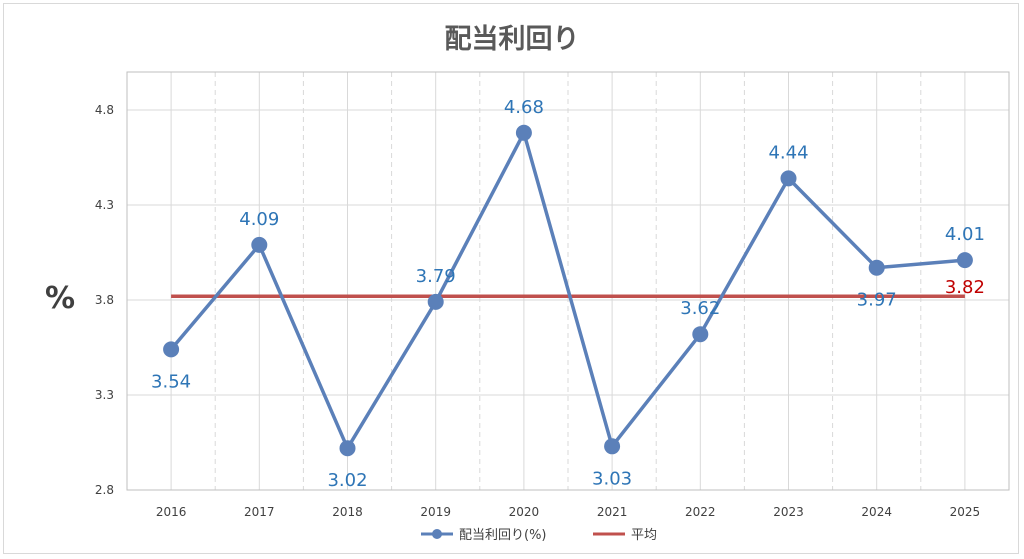  What do you see at coordinates (104, 205) in the screenshot?
I see `y-tick-label: 4.3` at bounding box center [104, 205].